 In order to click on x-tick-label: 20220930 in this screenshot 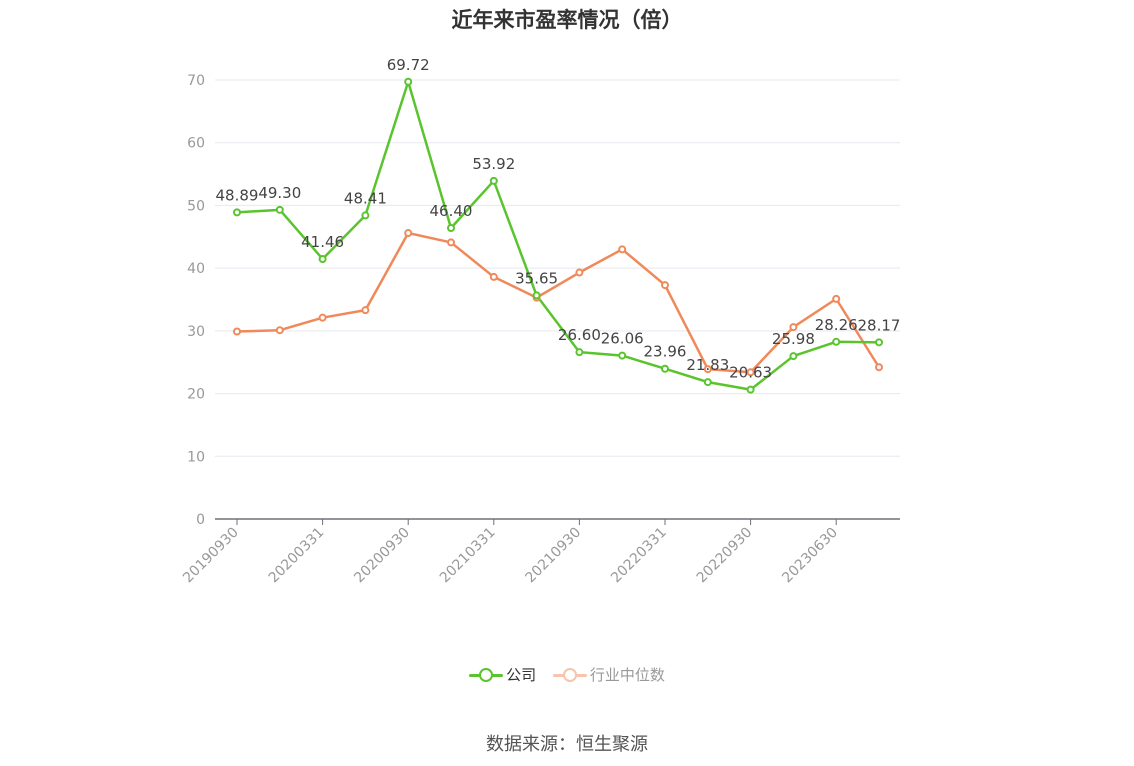, I will do `click(725, 556)`.